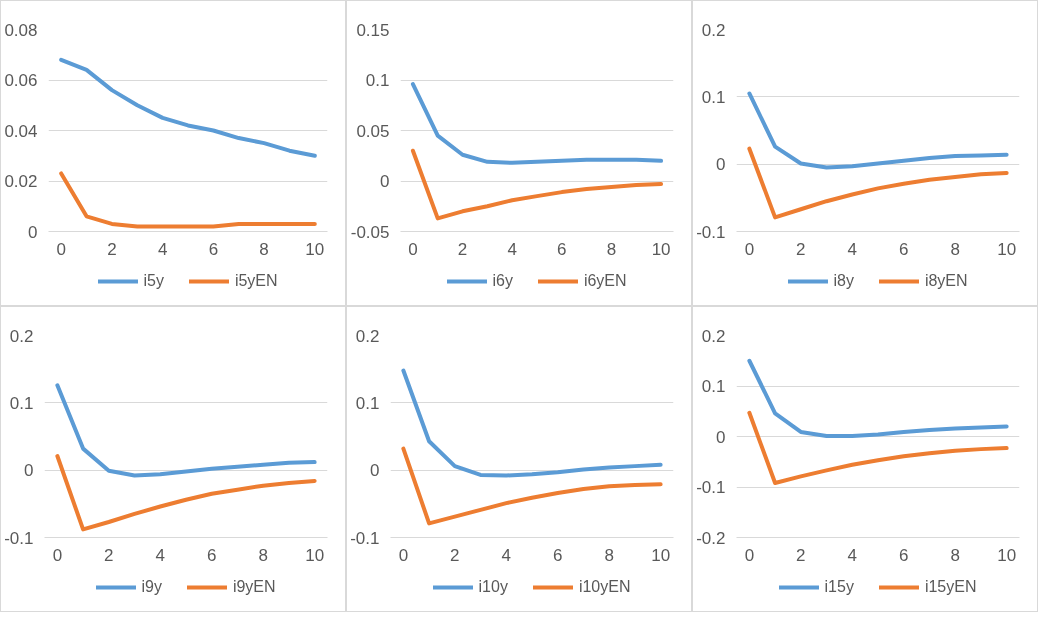 The image size is (1042, 622). What do you see at coordinates (254, 587) in the screenshot?
I see `legend-label: i9yEN` at bounding box center [254, 587].